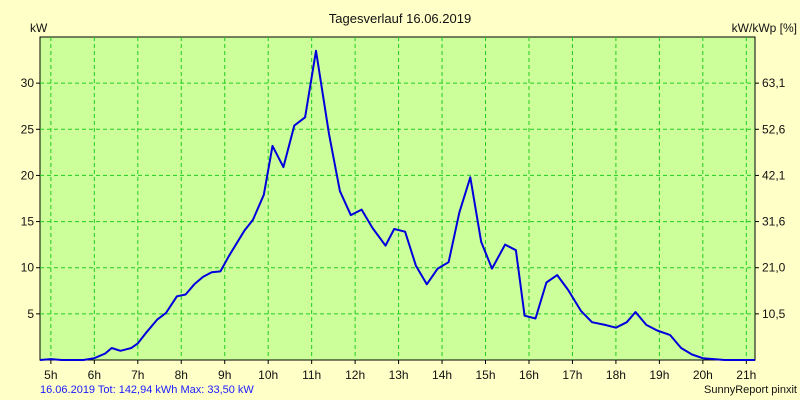 The height and width of the screenshot is (400, 800). What do you see at coordinates (39, 28) in the screenshot?
I see `y-axis-left-label: kW` at bounding box center [39, 28].